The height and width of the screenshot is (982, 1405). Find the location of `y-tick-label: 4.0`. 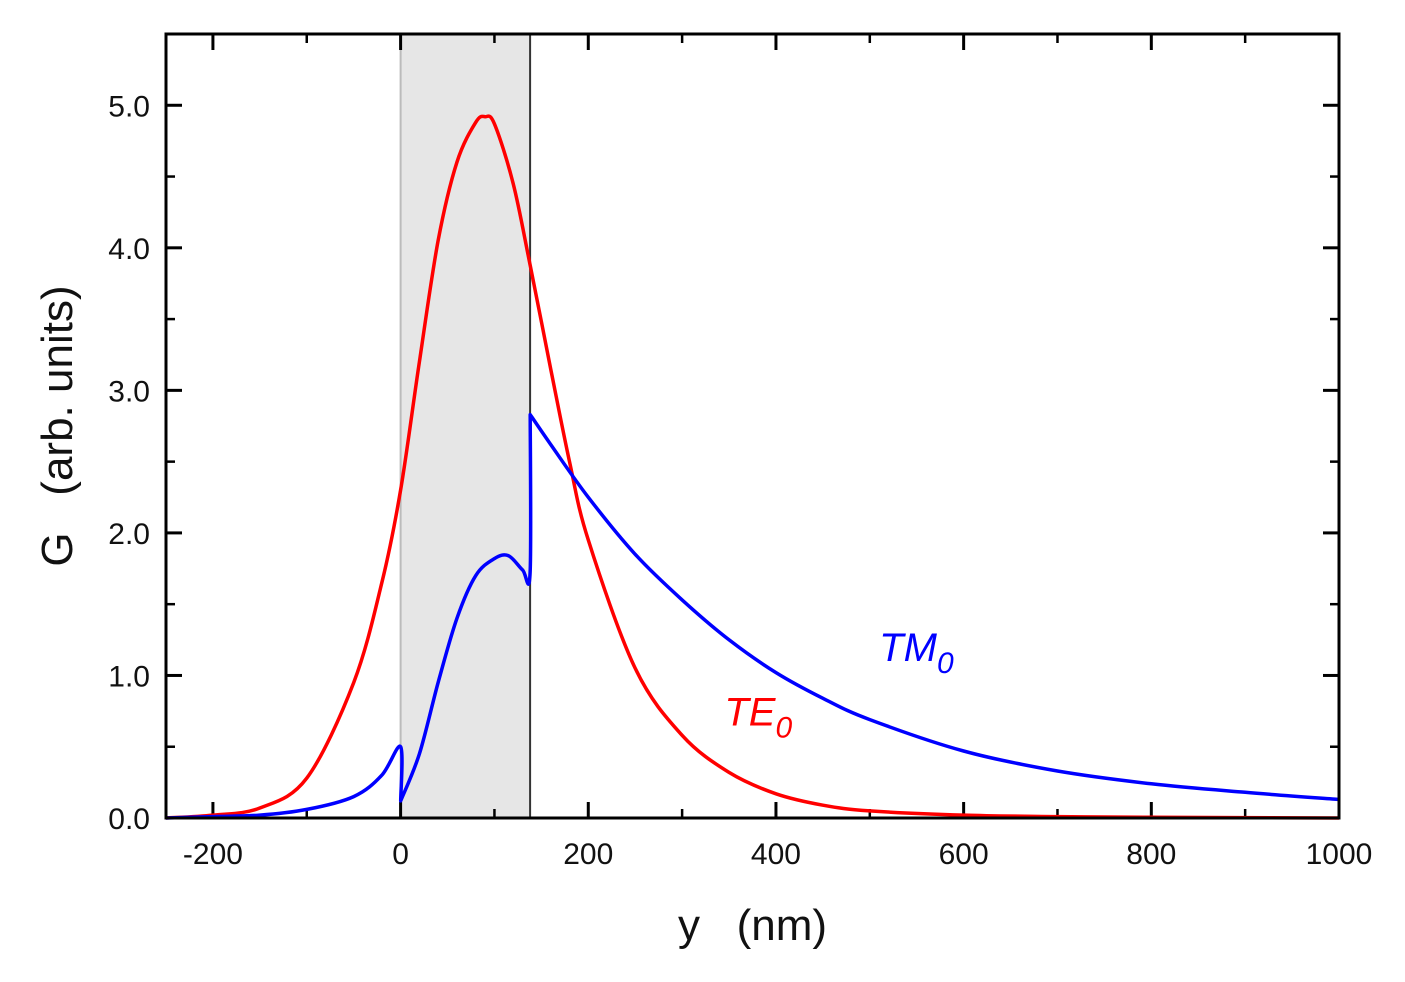

y-tick-label: 4.0 is located at coordinates (129, 249).